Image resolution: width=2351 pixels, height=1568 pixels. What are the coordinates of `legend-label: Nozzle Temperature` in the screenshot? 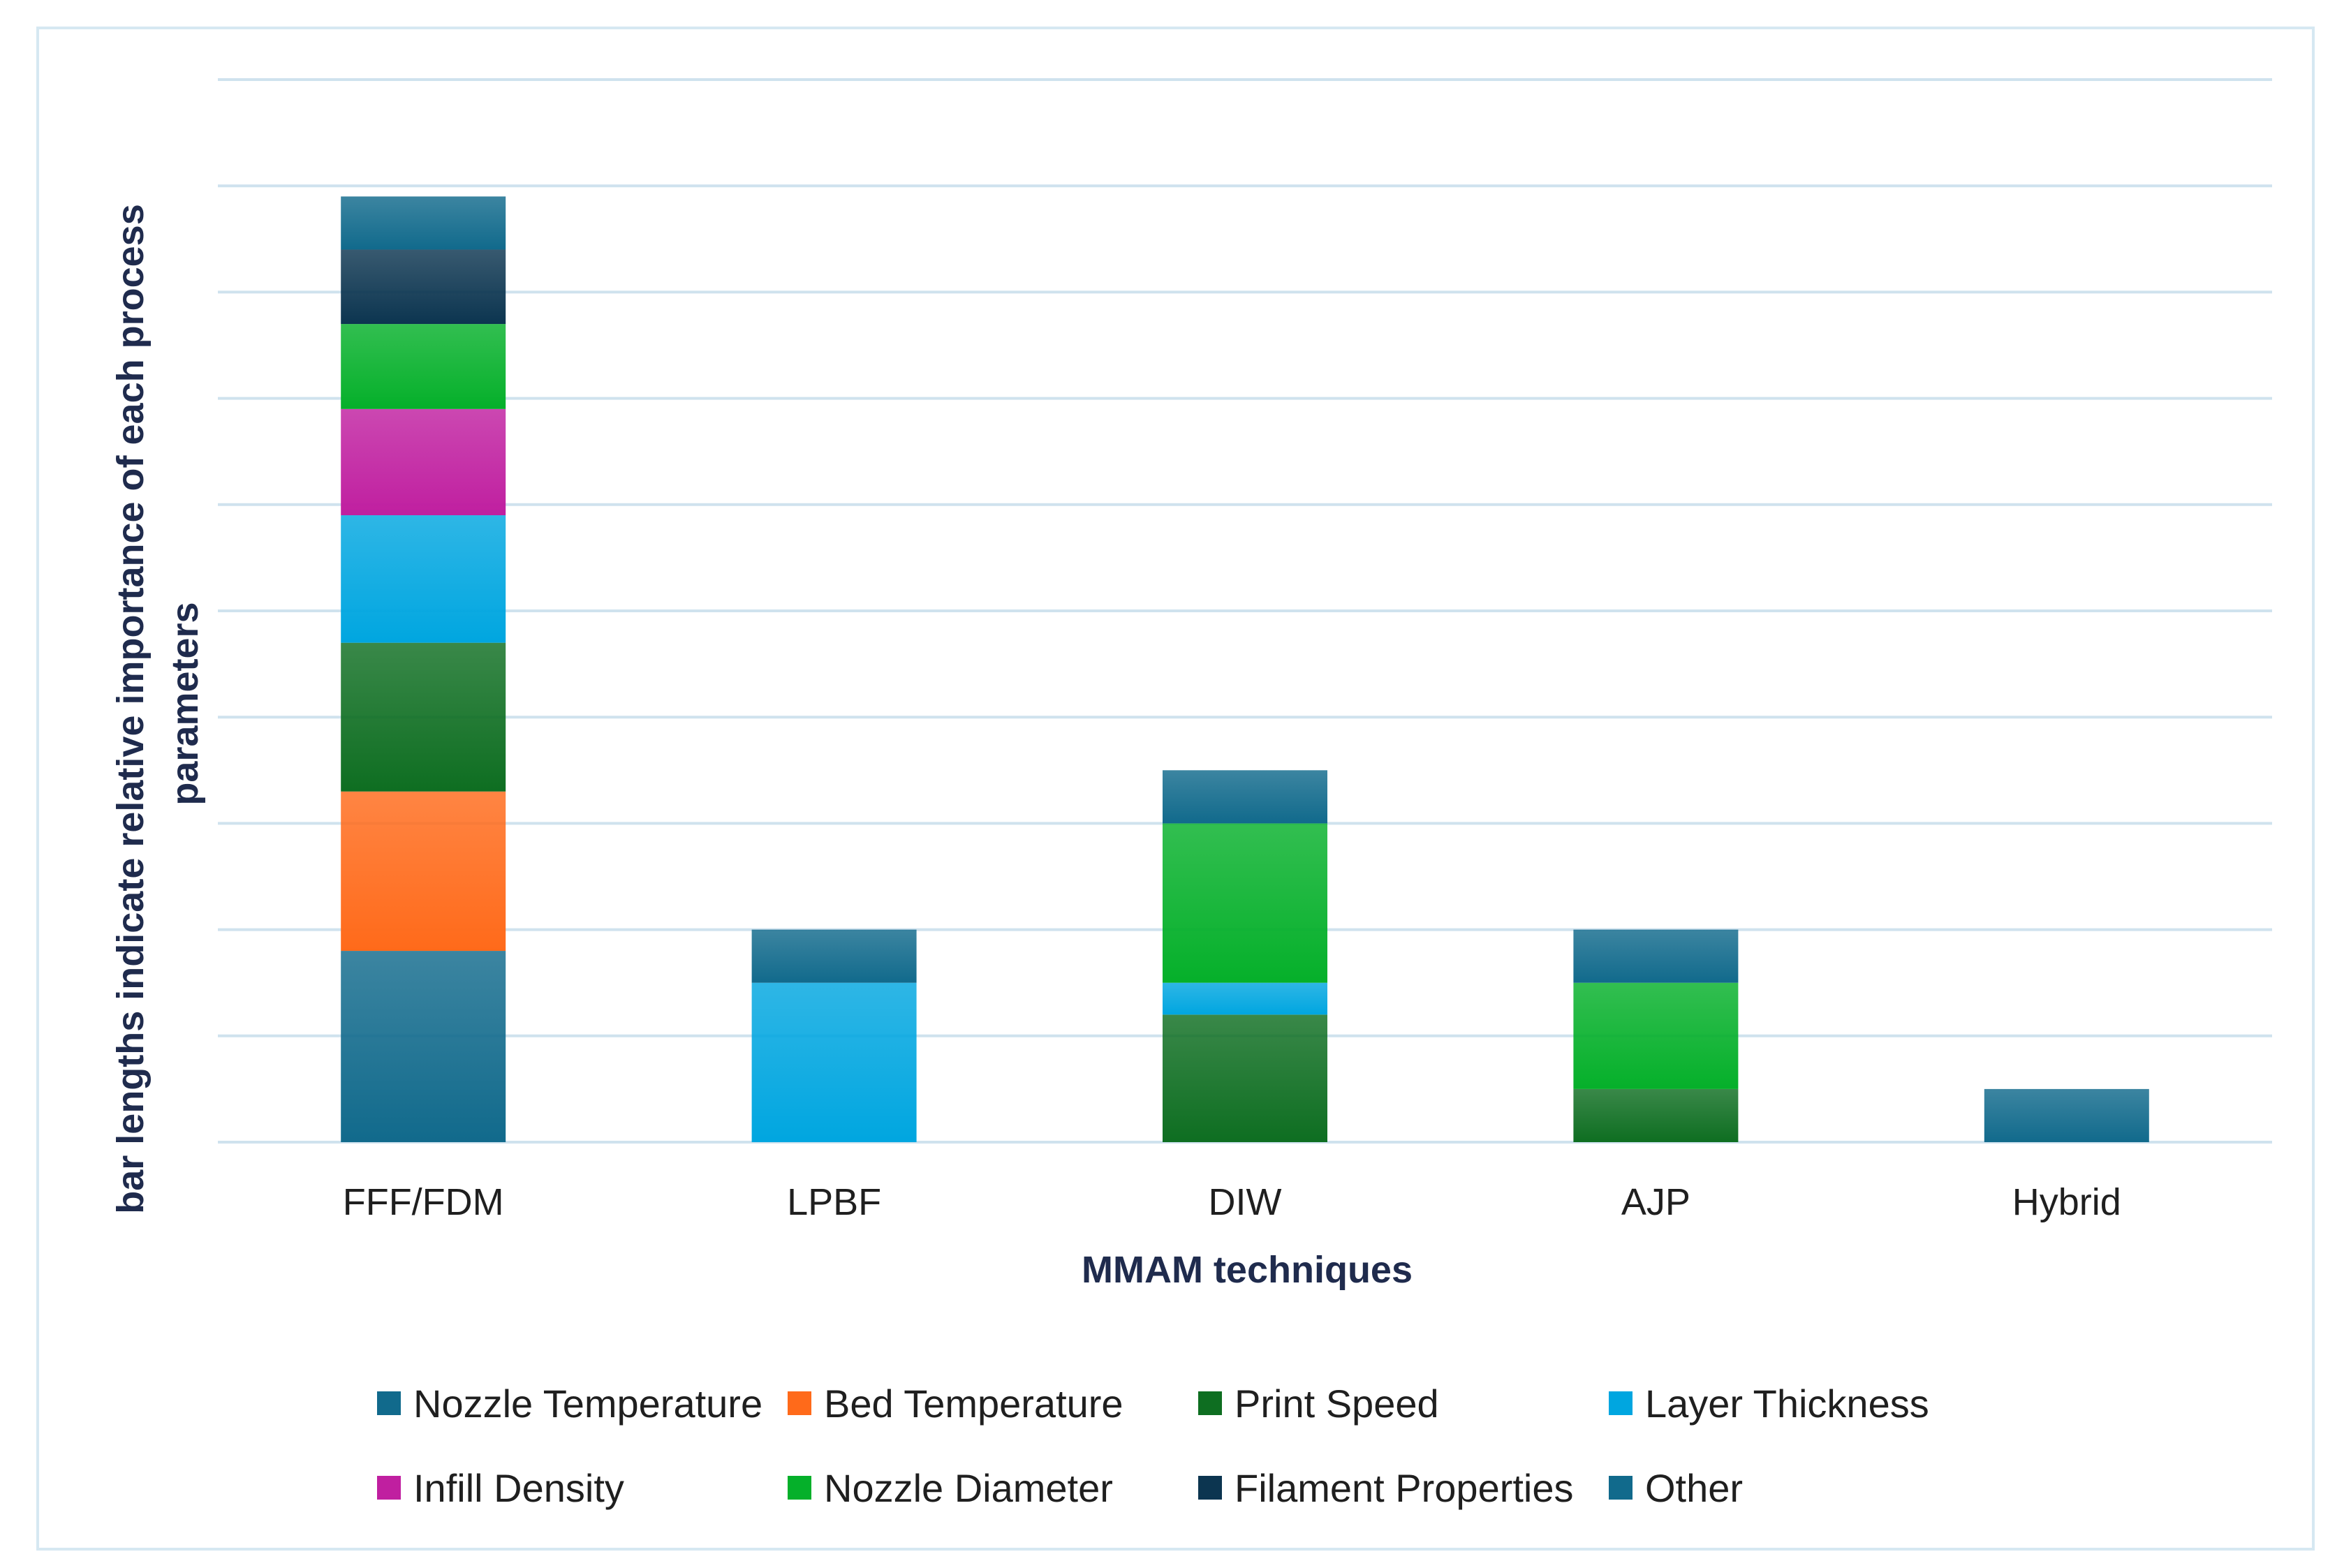 It's located at (587, 1404).